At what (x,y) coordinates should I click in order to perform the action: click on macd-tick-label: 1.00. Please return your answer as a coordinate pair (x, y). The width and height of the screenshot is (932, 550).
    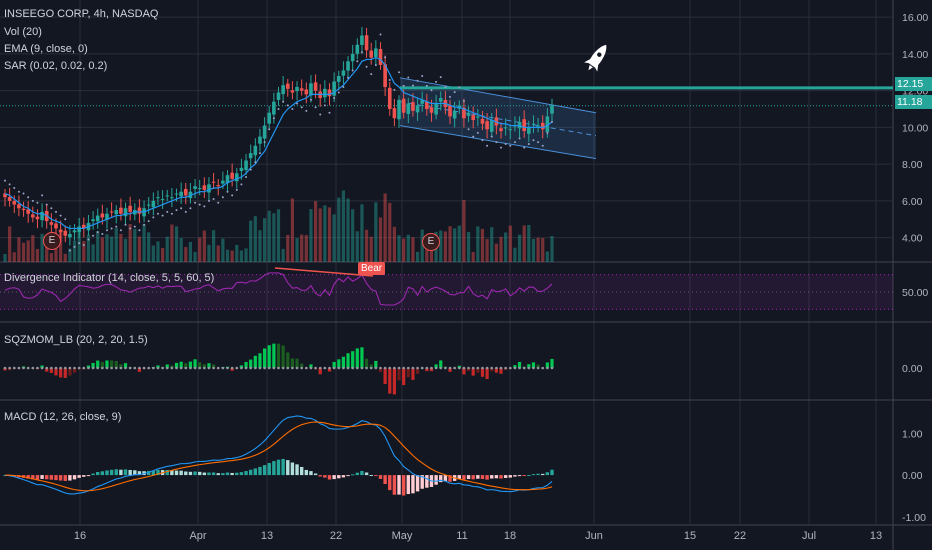
    Looking at the image, I should click on (912, 434).